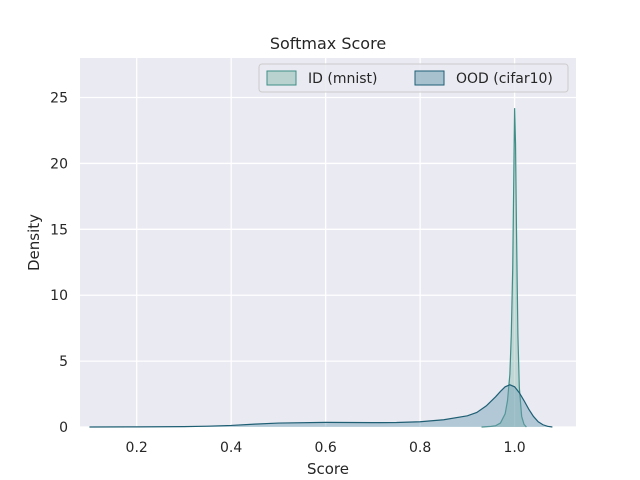 This screenshot has width=640, height=480. What do you see at coordinates (63, 362) in the screenshot?
I see `y-tick-label: 5` at bounding box center [63, 362].